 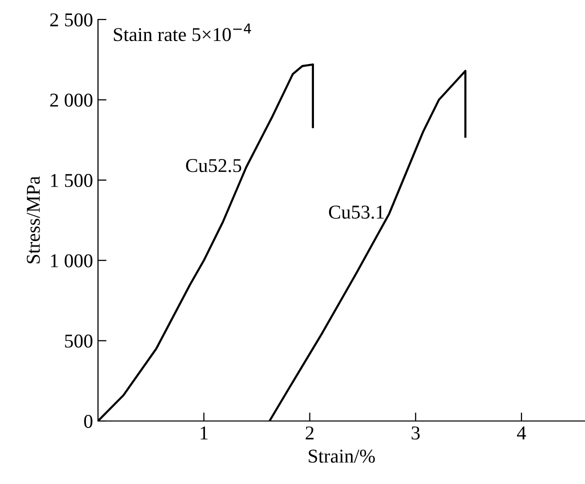 What do you see at coordinates (71, 100) in the screenshot?
I see `y-tick-label: 2 000` at bounding box center [71, 100].